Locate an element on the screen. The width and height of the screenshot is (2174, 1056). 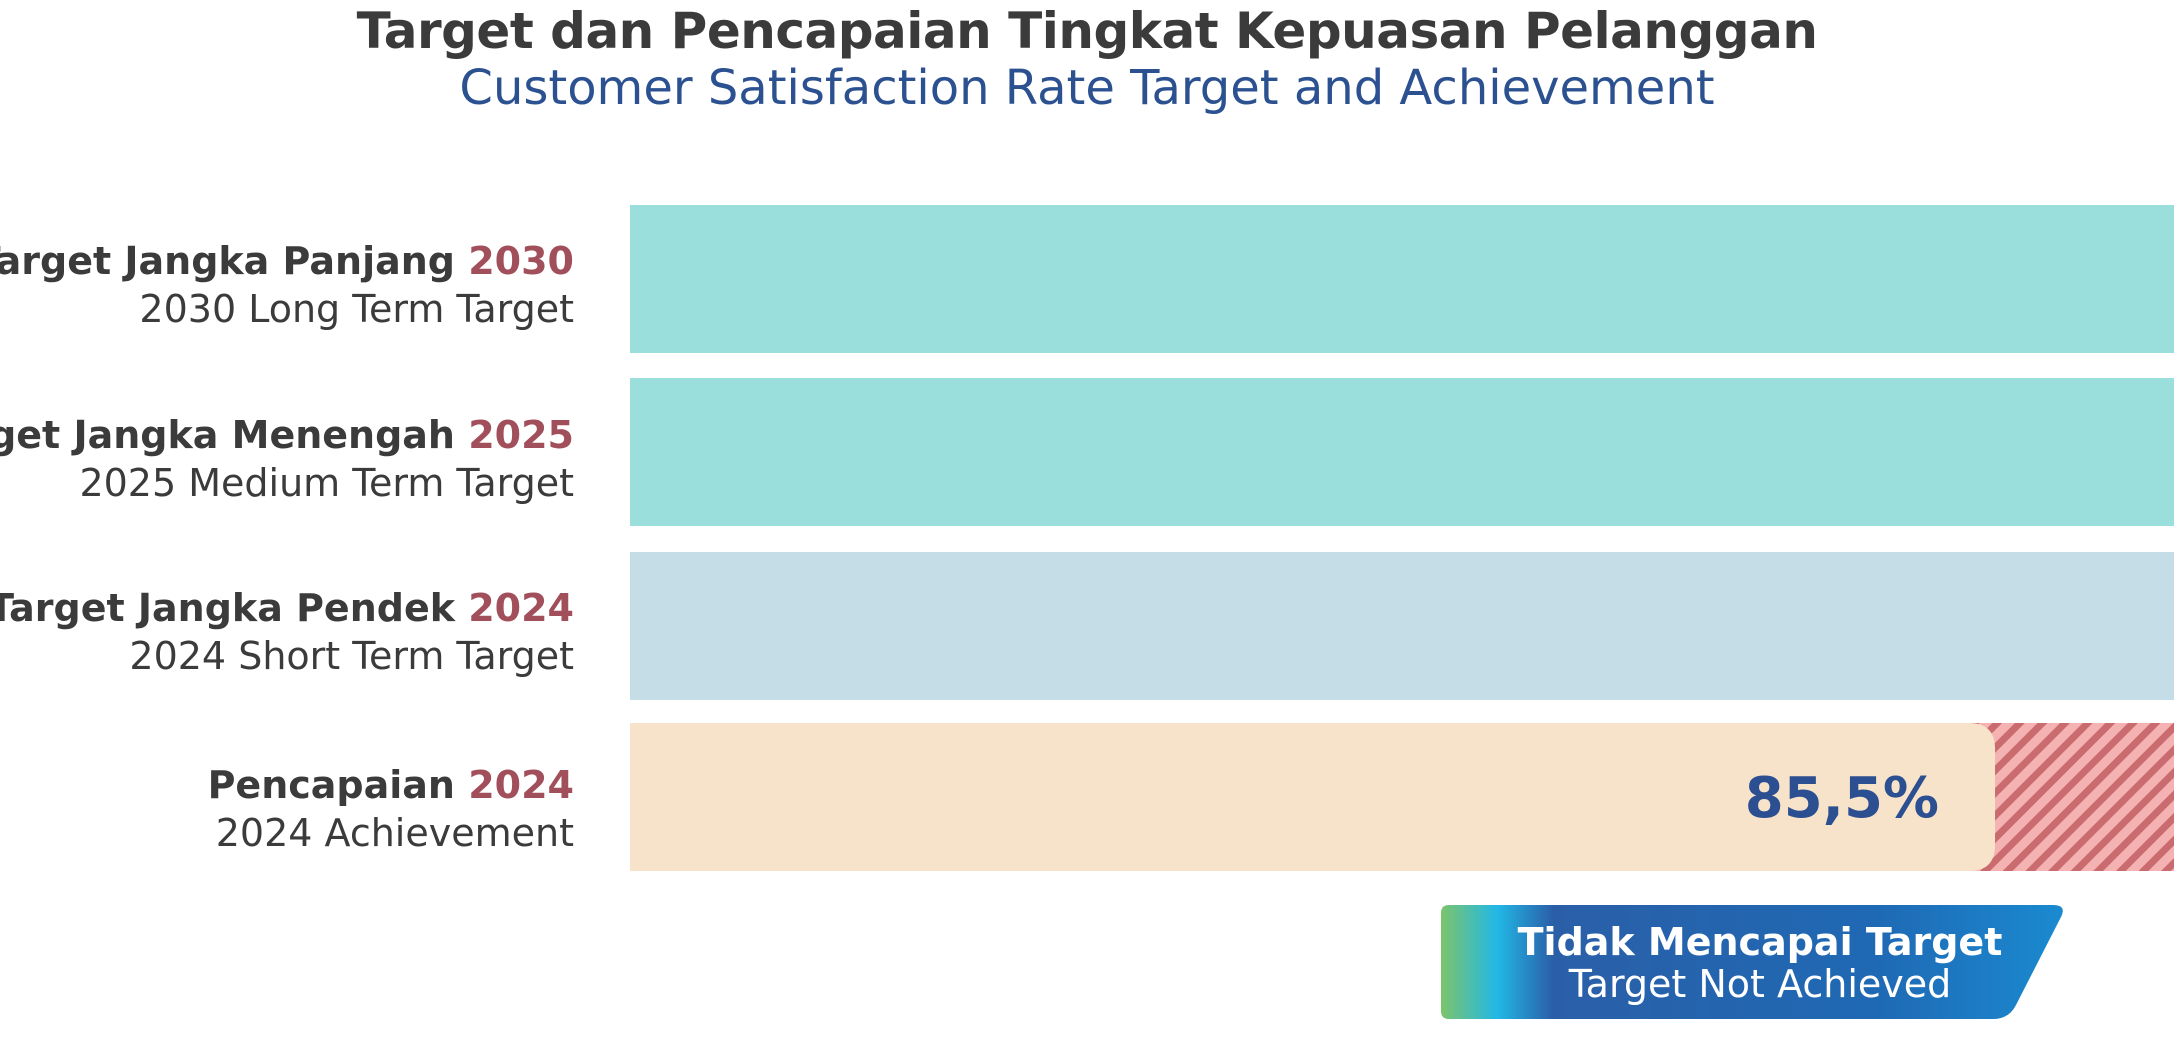
label-main-text: Target Jangka Menengah is located at coordinates (227, 435).